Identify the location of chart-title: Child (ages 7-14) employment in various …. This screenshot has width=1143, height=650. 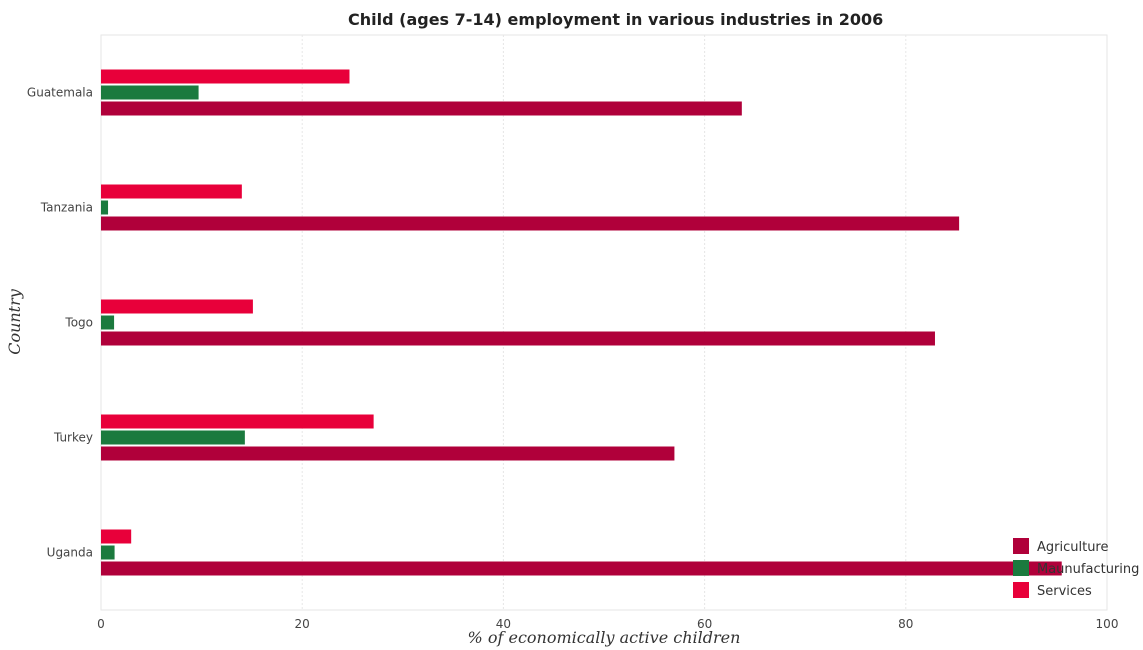
(615, 19).